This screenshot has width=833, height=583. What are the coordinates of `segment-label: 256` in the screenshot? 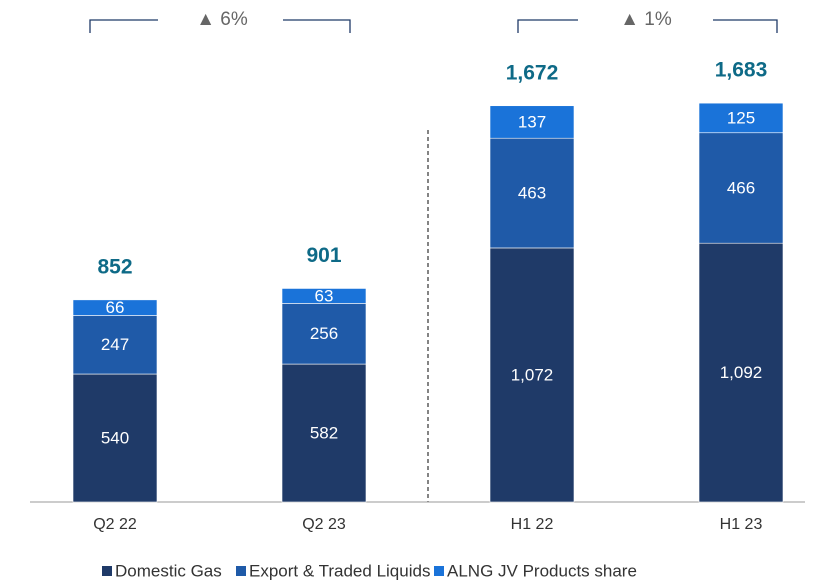 It's located at (324, 333).